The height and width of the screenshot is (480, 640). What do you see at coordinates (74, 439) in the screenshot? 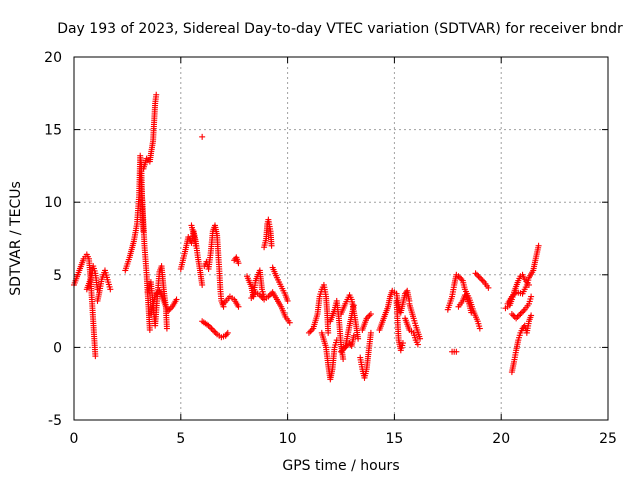
I see `x-tick-label: 0` at bounding box center [74, 439].